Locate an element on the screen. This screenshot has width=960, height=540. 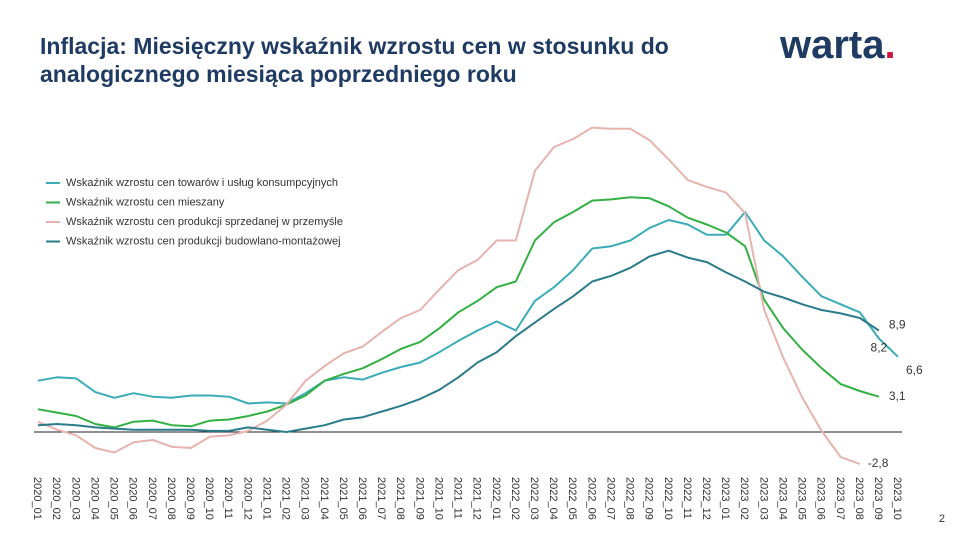
x-tick-label: 2020_06 is located at coordinates (133, 498).